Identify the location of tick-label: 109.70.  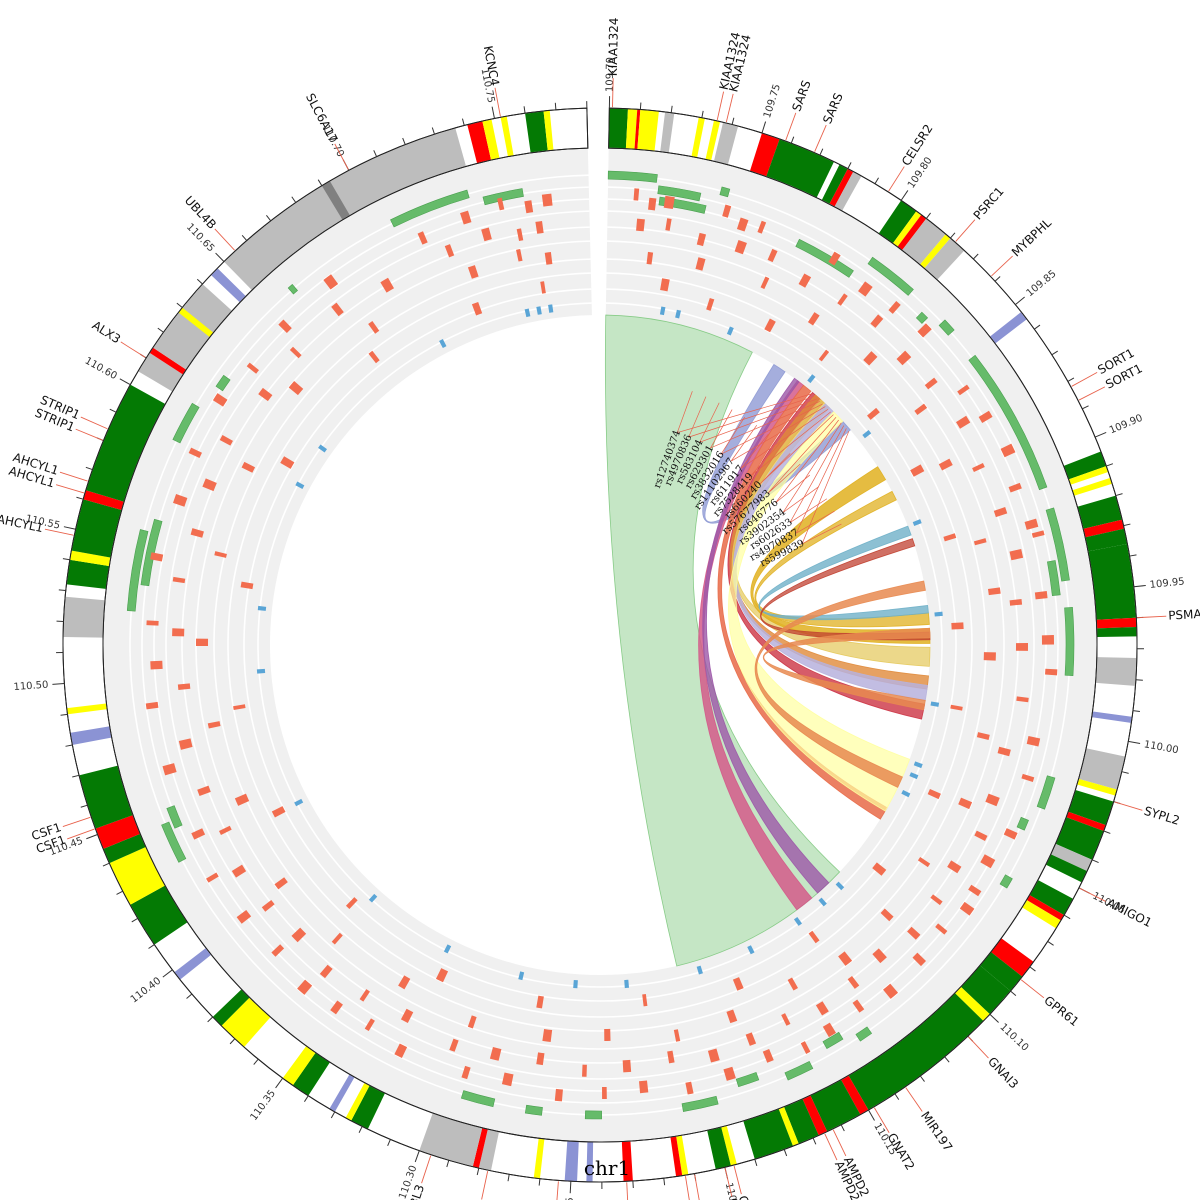
(611, 74).